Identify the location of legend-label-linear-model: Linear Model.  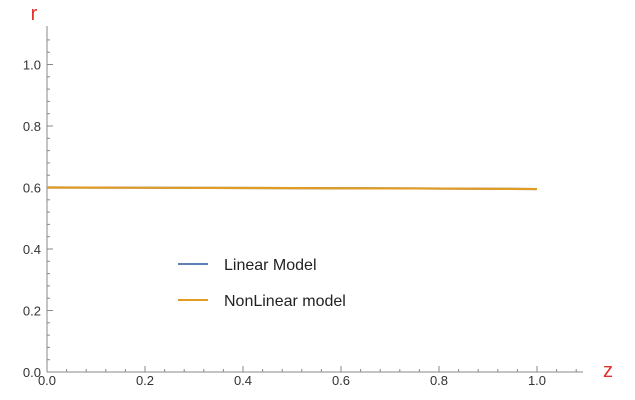
(270, 265).